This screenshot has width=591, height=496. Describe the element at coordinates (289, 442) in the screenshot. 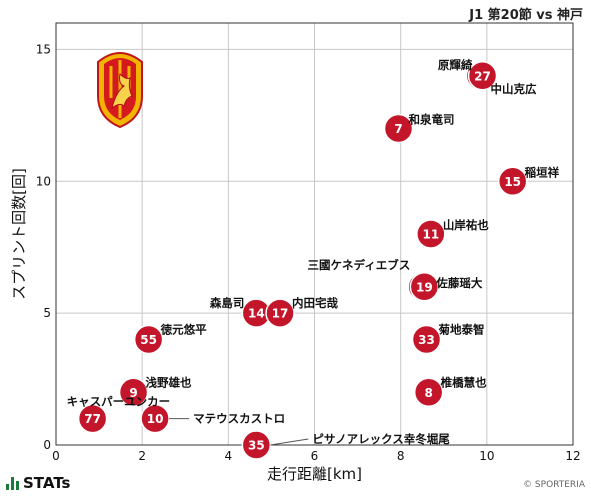

I see `label-leader-line` at that location.